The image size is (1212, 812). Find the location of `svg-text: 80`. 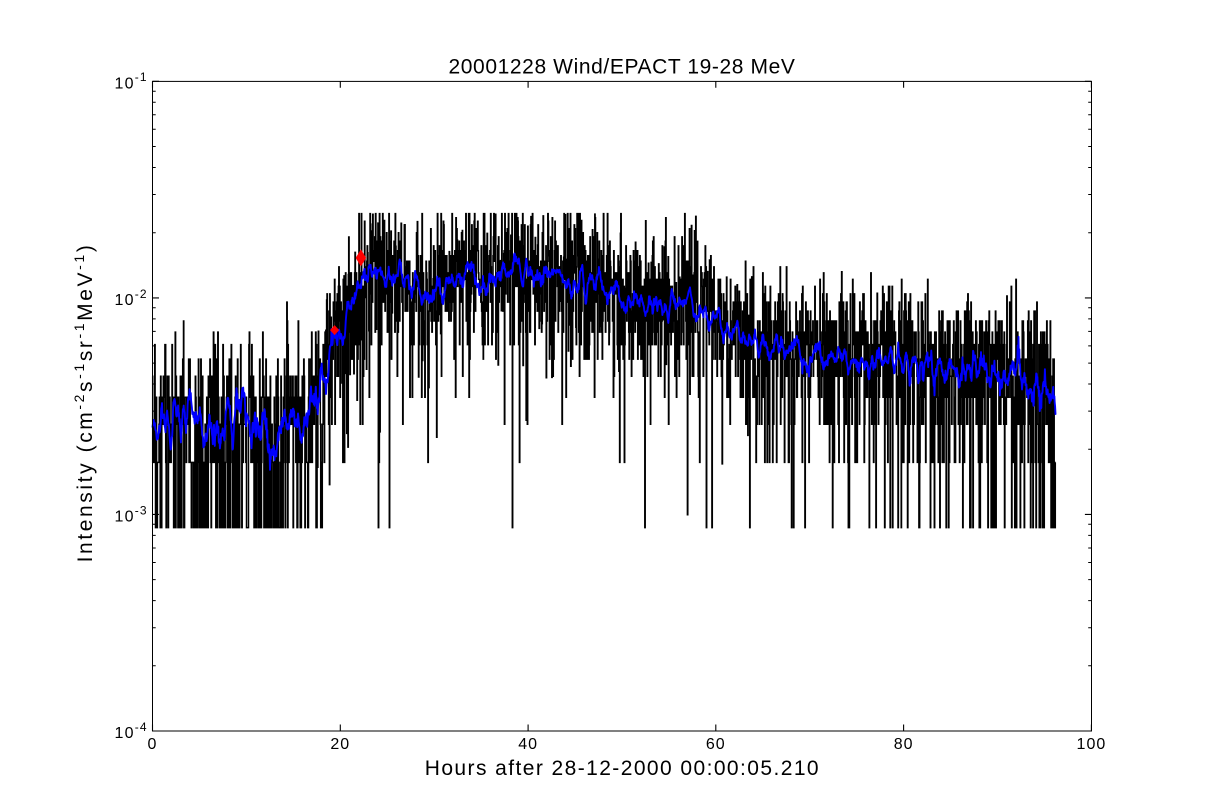

svg-text: 80 is located at coordinates (904, 744).